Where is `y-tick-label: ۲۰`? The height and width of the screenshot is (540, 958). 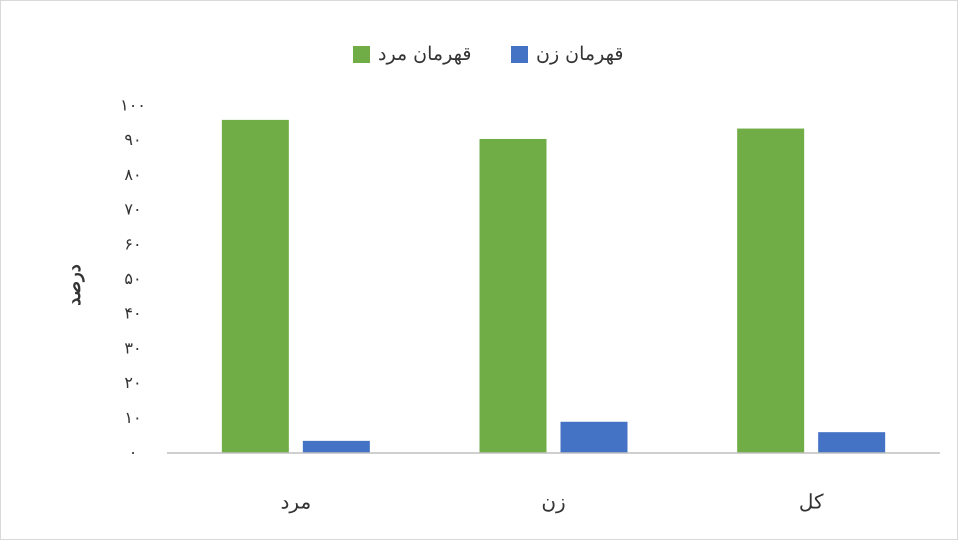 y-tick-label: ۲۰ is located at coordinates (132, 382).